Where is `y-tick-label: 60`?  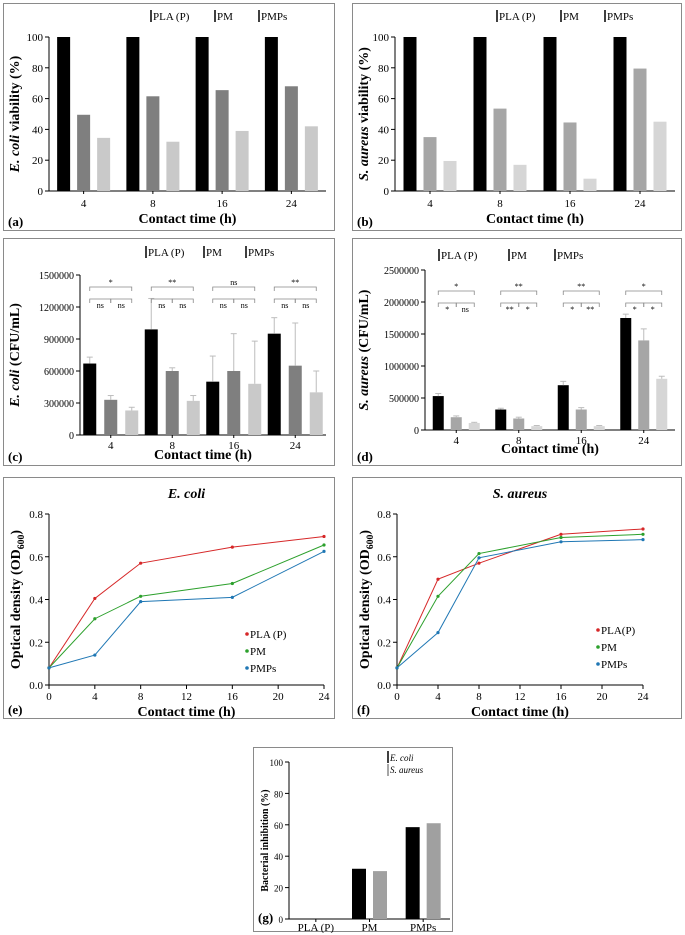
y-tick-label: 60 is located at coordinates (384, 100).